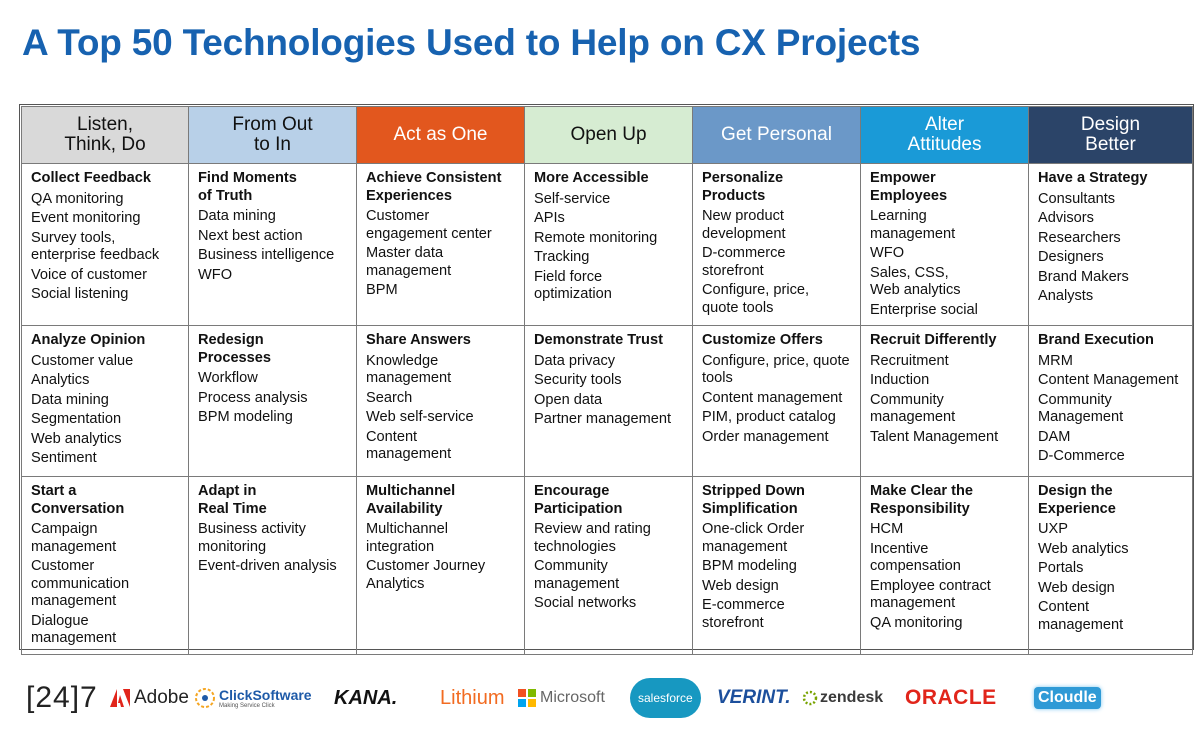  I want to click on column-header-line: Alter, so click(944, 124).